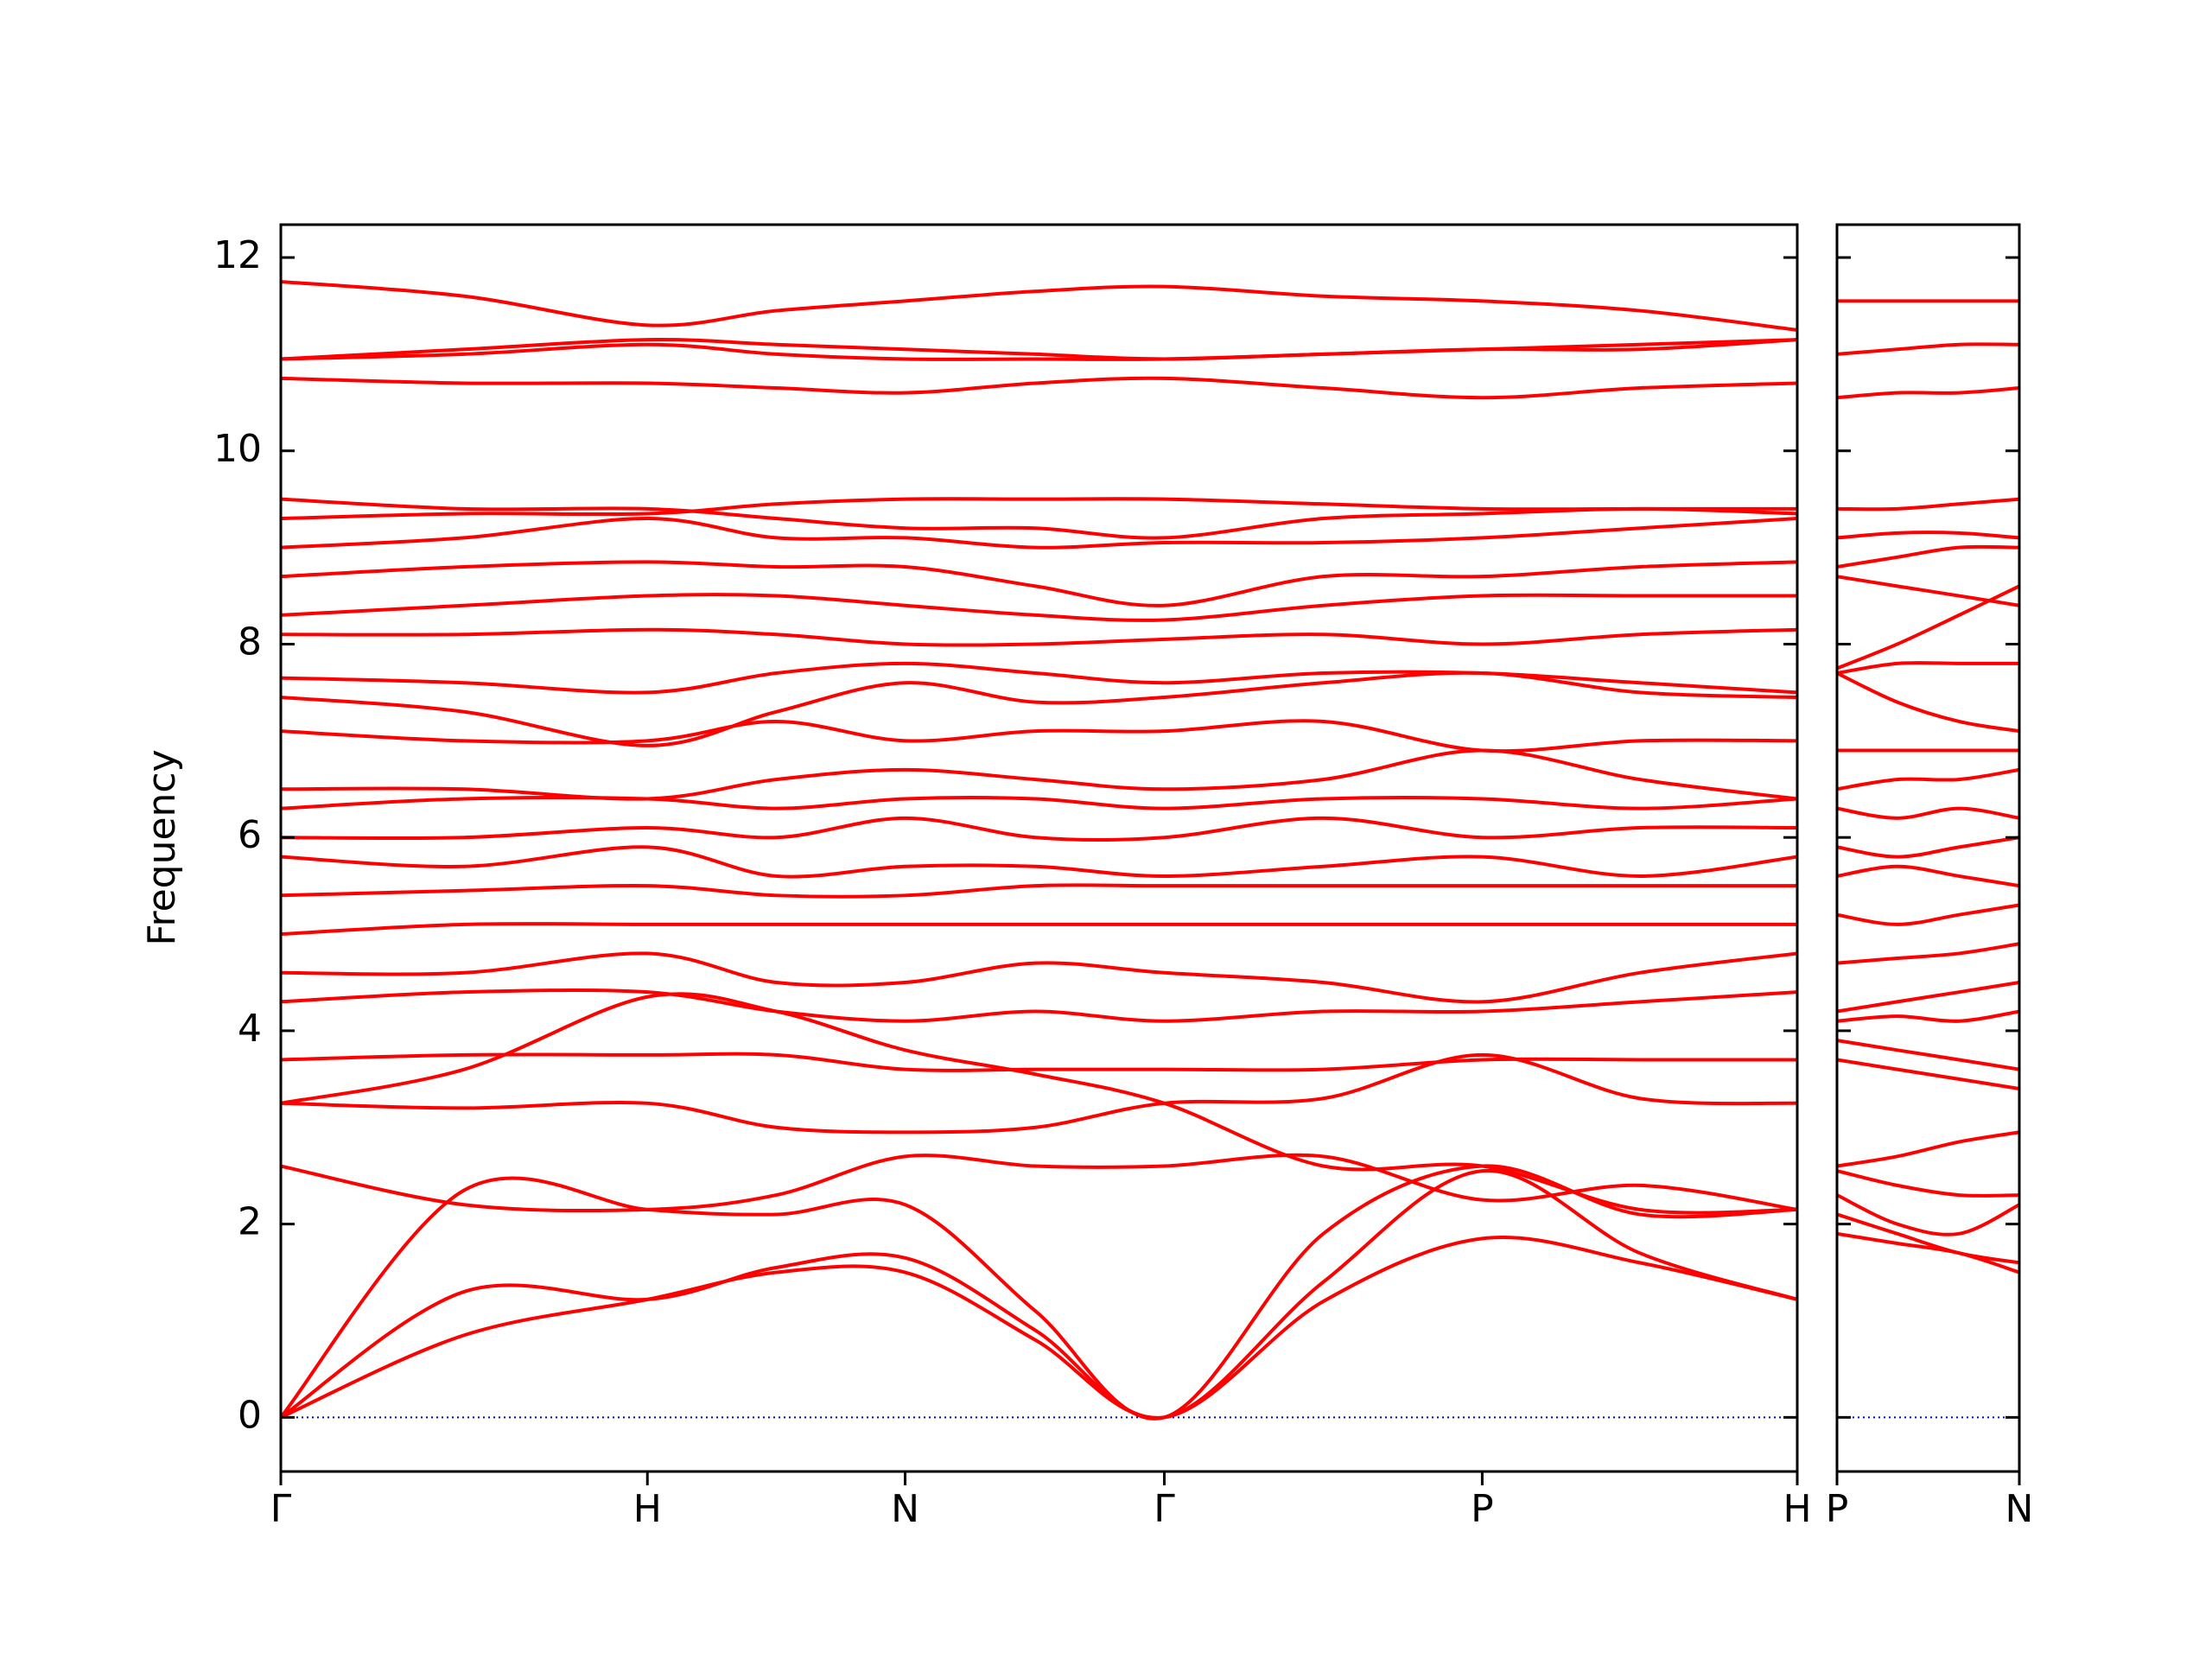 Image resolution: width=2212 pixels, height=1659 pixels. I want to click on plot-area, so click(1928, 859).